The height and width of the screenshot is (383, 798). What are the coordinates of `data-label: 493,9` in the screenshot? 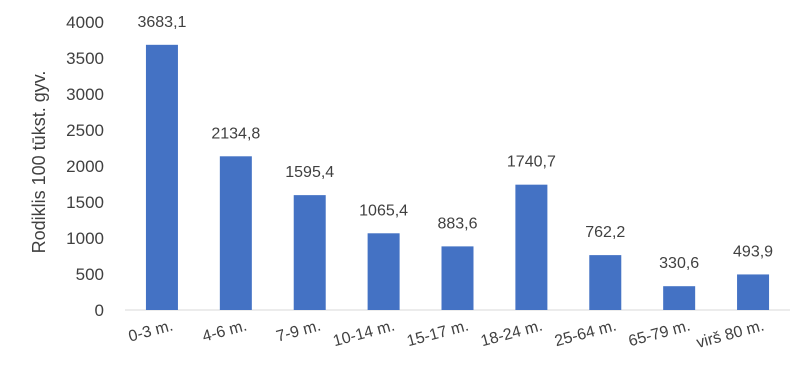 It's located at (753, 251).